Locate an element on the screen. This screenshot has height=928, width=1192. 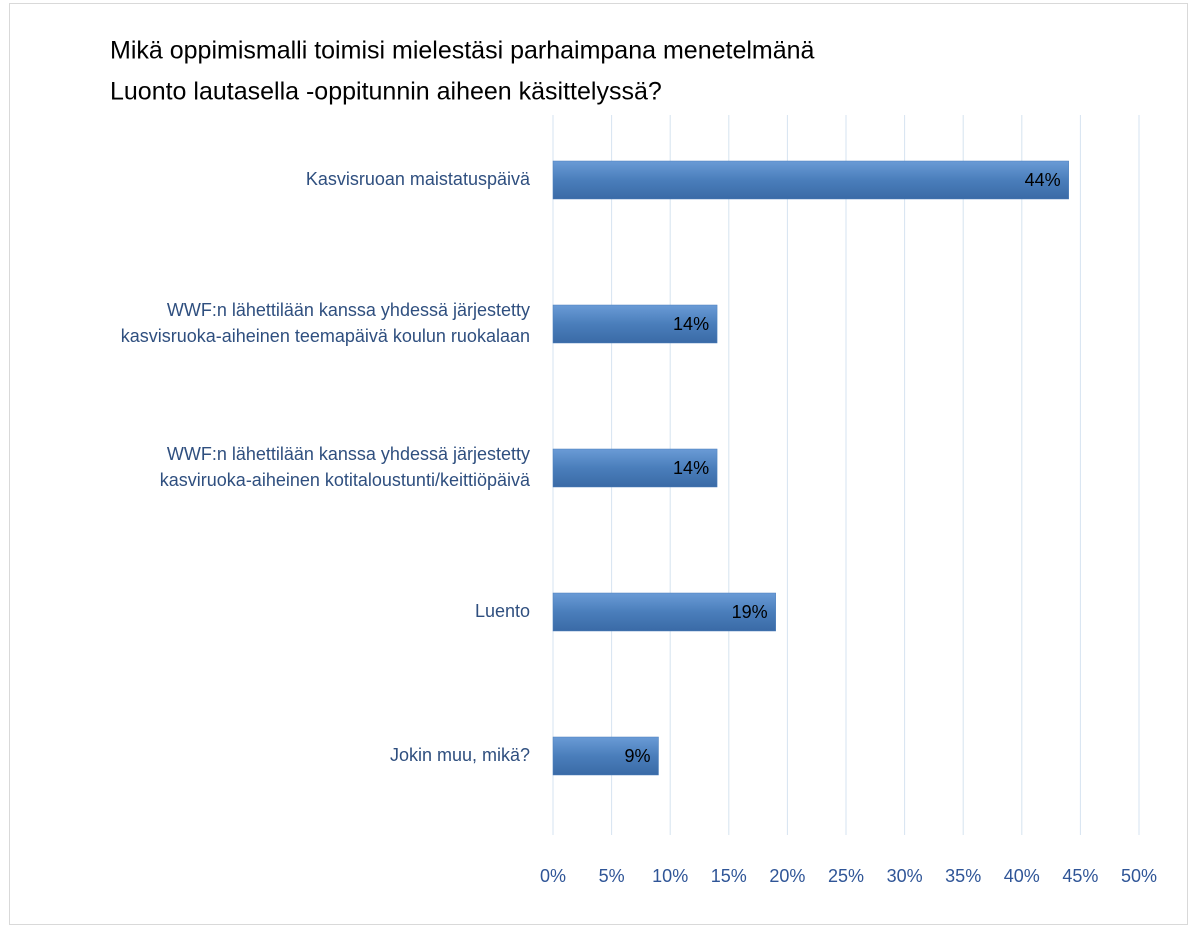
value-label: 19% is located at coordinates (750, 612).